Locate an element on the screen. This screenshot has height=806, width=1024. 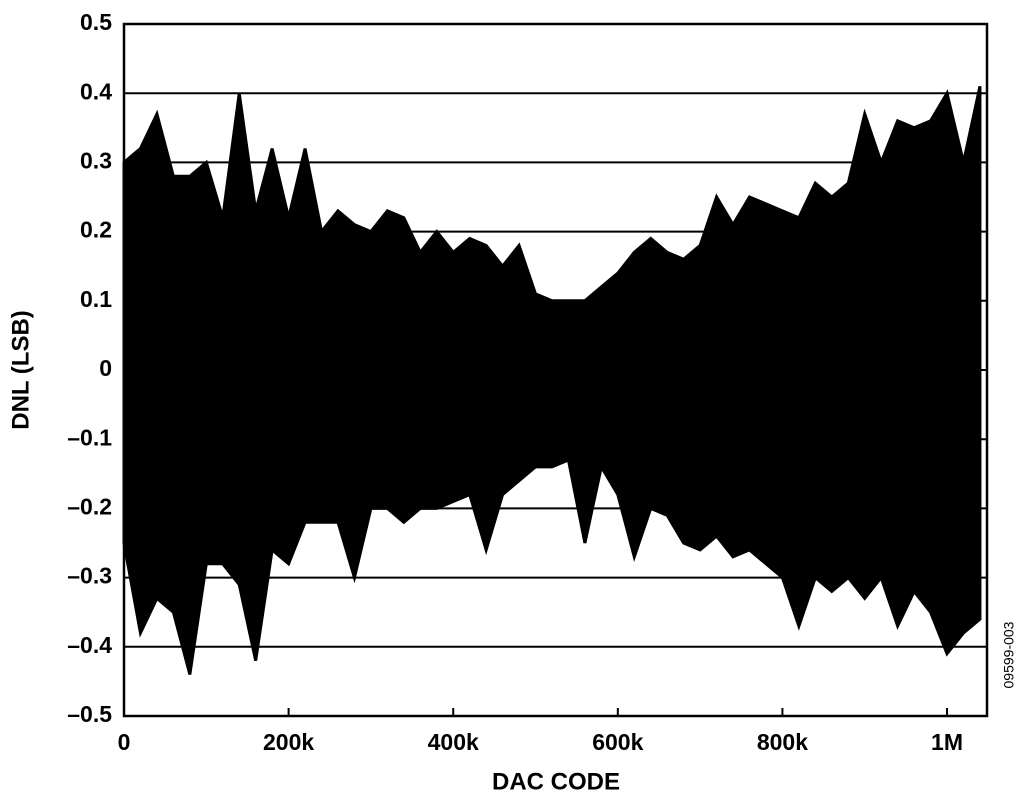
y-tick-label: 0 is located at coordinates (105, 368).